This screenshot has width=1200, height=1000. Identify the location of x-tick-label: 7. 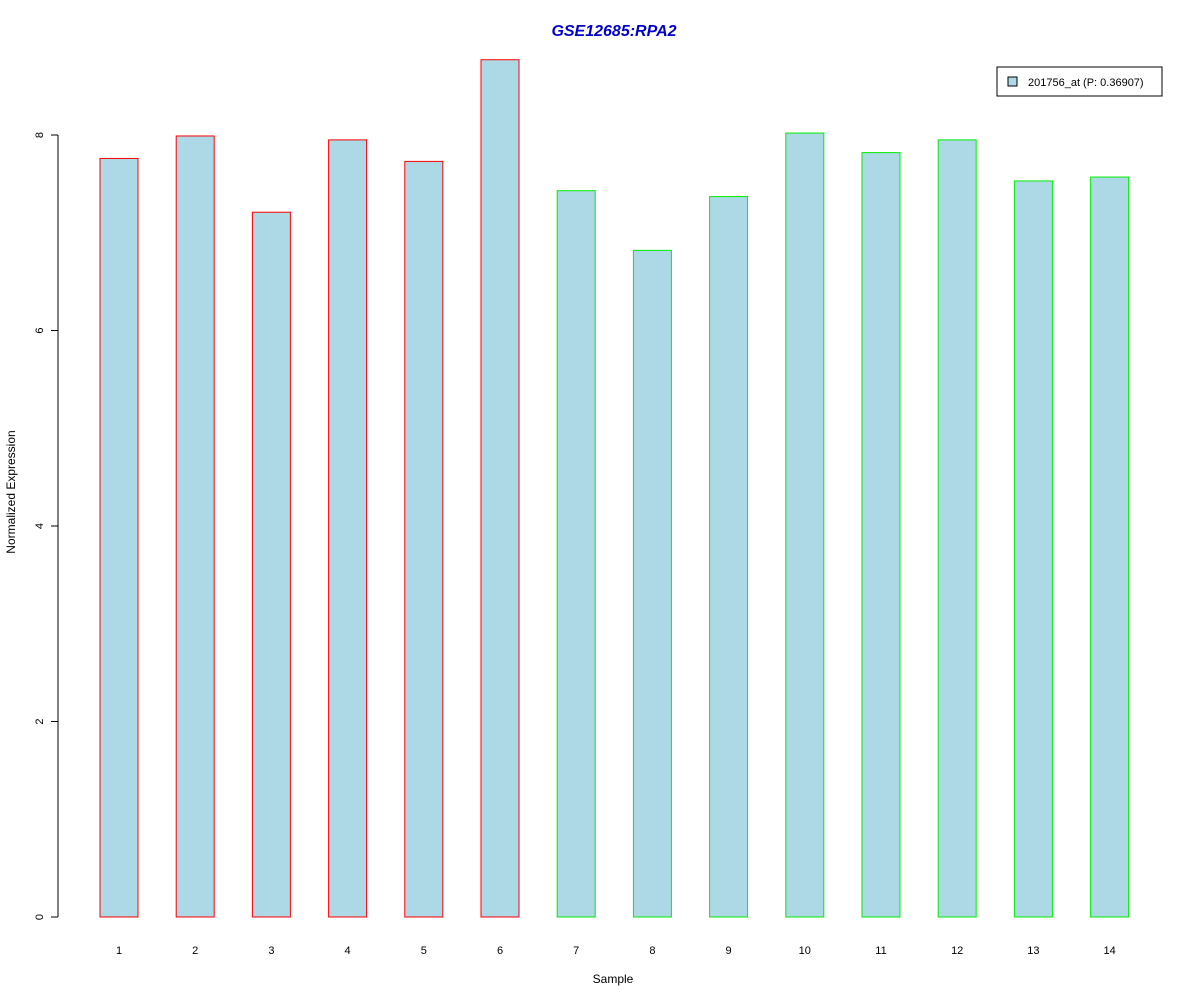
(576, 951).